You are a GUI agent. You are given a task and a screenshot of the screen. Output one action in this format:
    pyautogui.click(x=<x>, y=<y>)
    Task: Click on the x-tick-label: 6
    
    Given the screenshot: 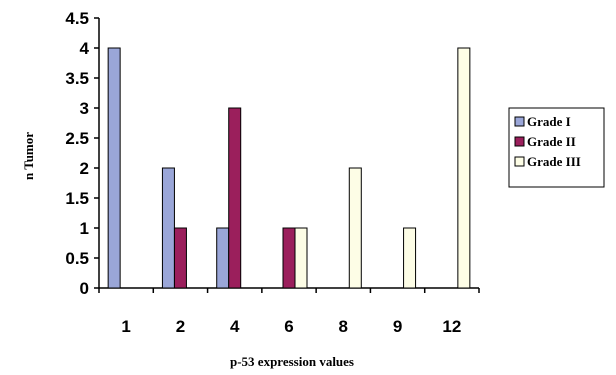 What is the action you would take?
    pyautogui.click(x=288, y=326)
    